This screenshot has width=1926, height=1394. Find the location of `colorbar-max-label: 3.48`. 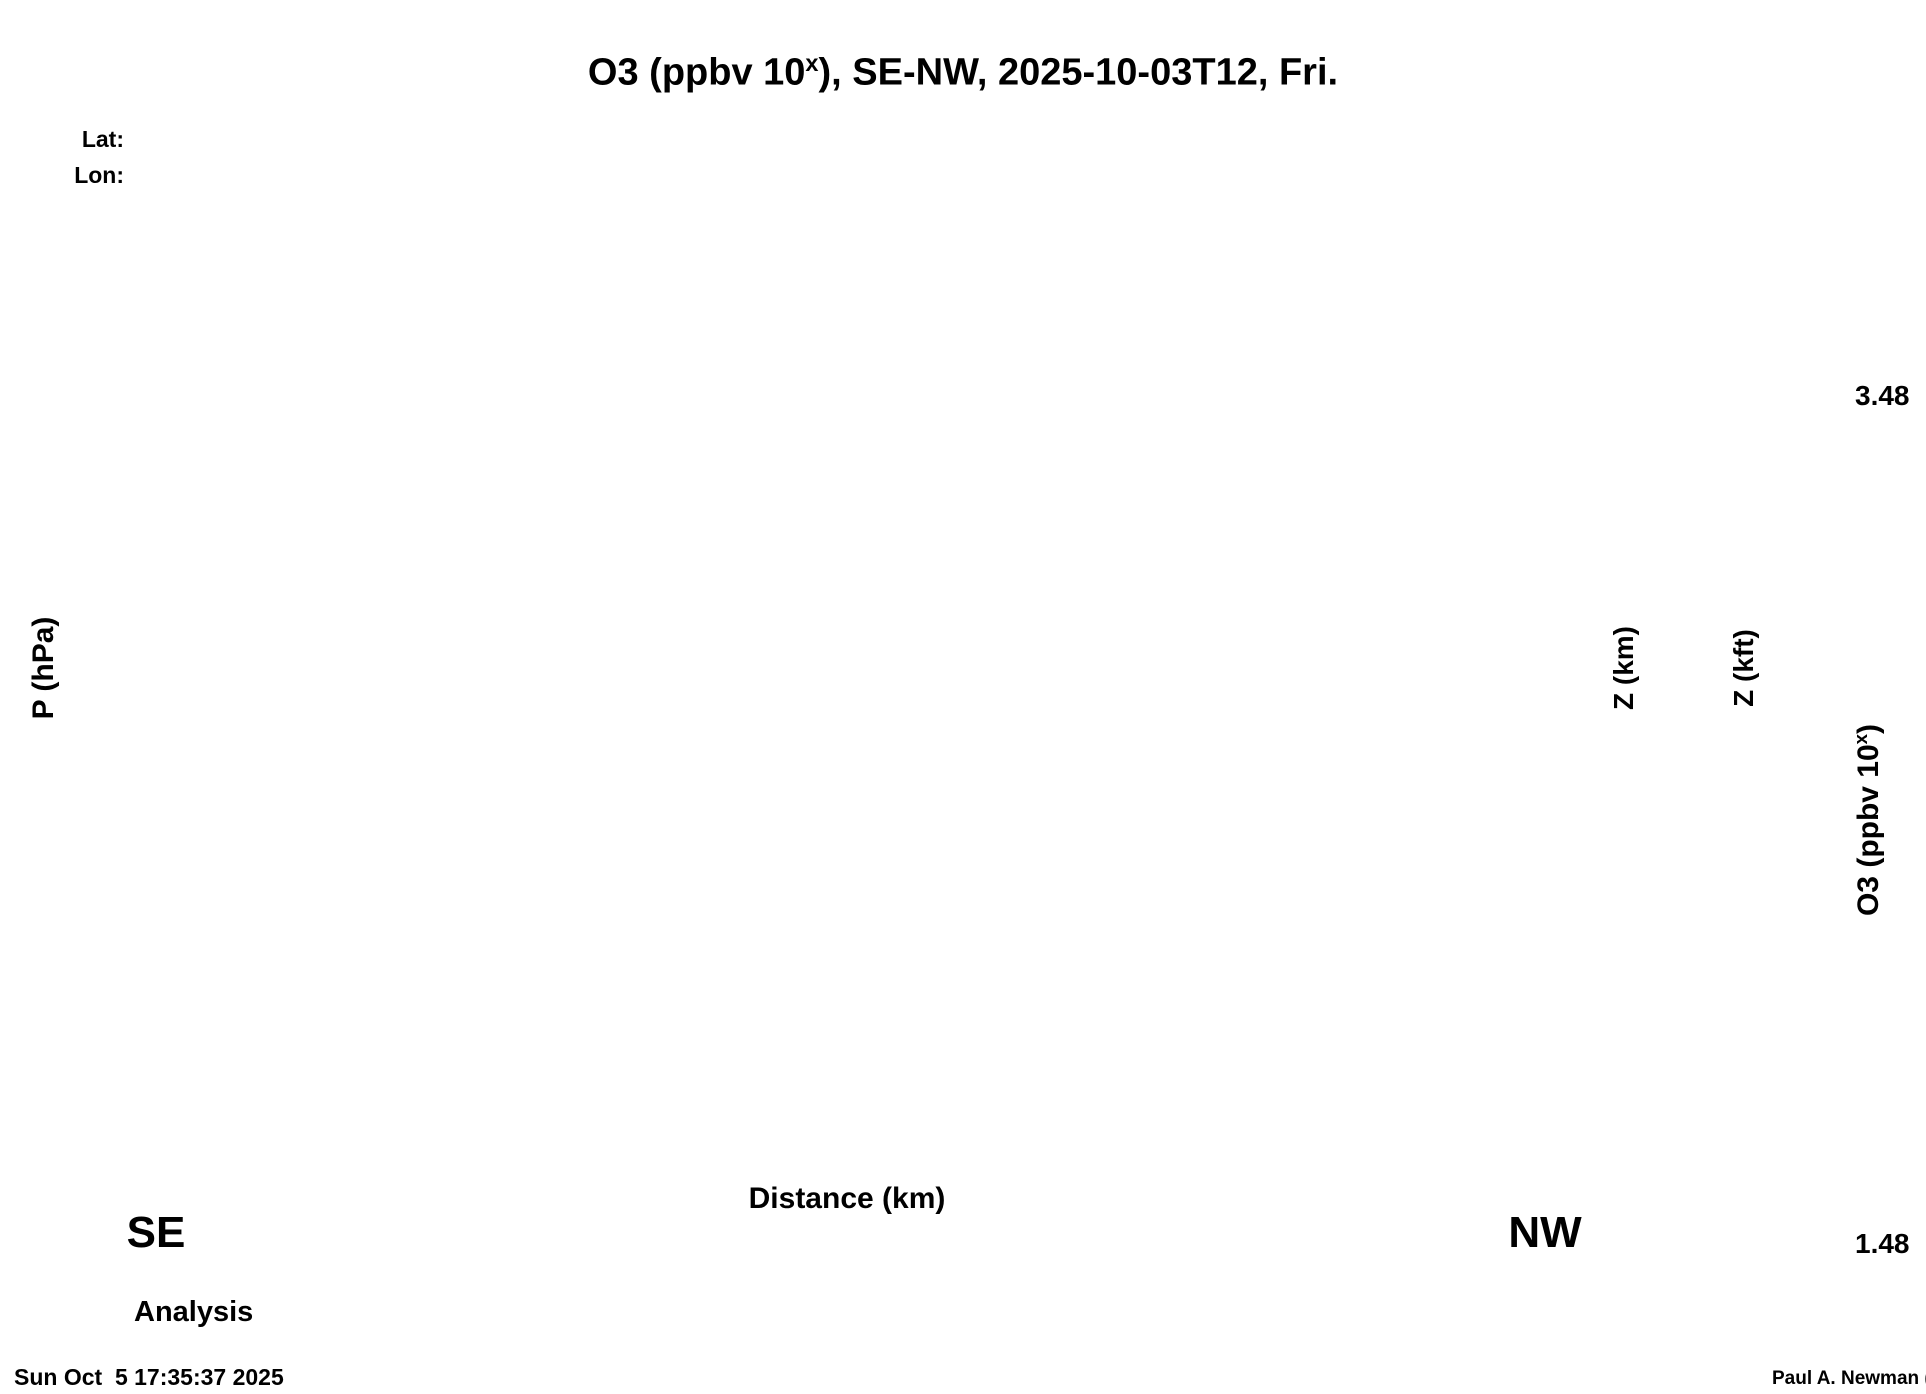

colorbar-max-label: 3.48 is located at coordinates (1882, 395).